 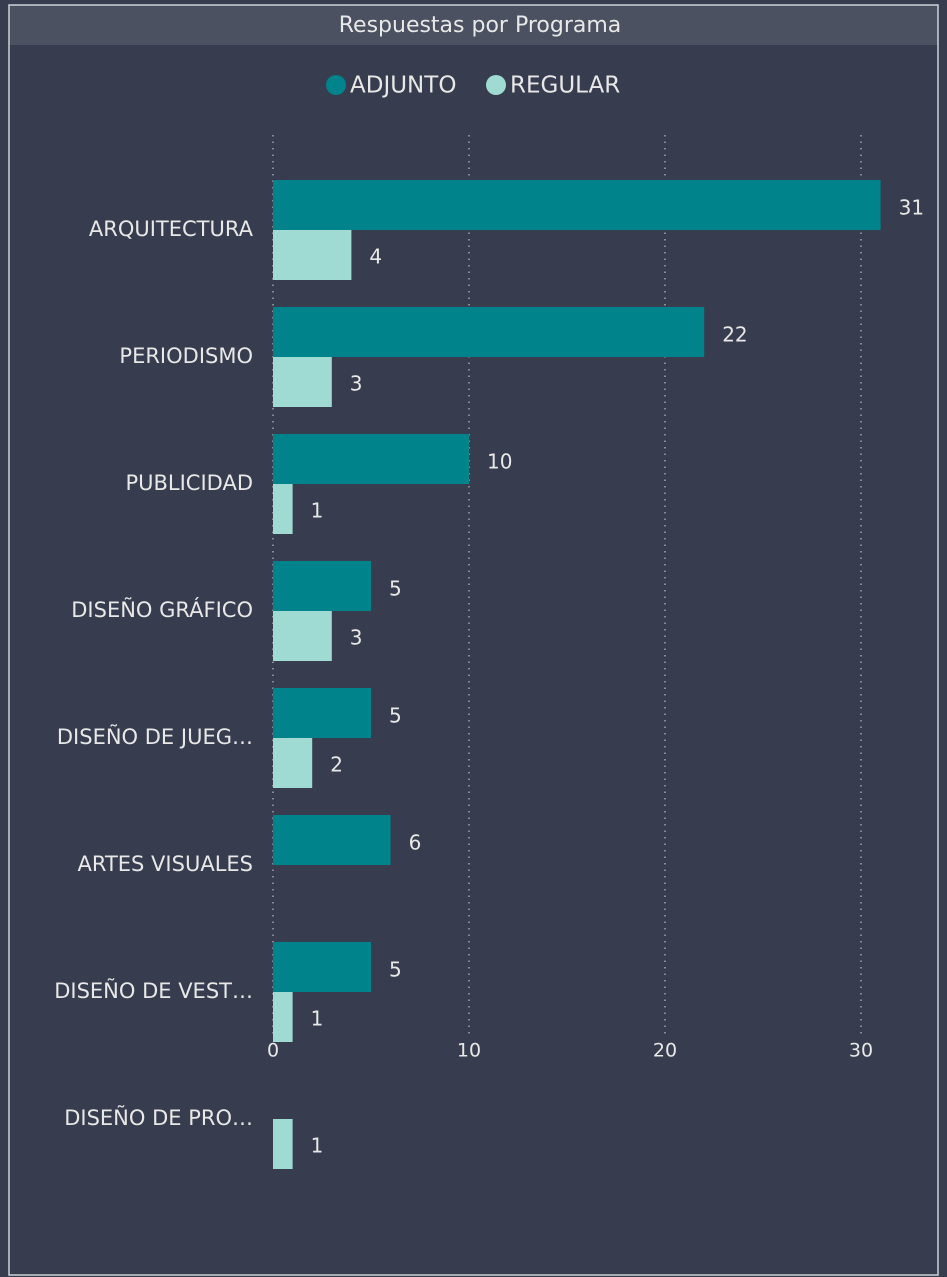 What do you see at coordinates (469, 1051) in the screenshot?
I see `x-tick-label: 10` at bounding box center [469, 1051].